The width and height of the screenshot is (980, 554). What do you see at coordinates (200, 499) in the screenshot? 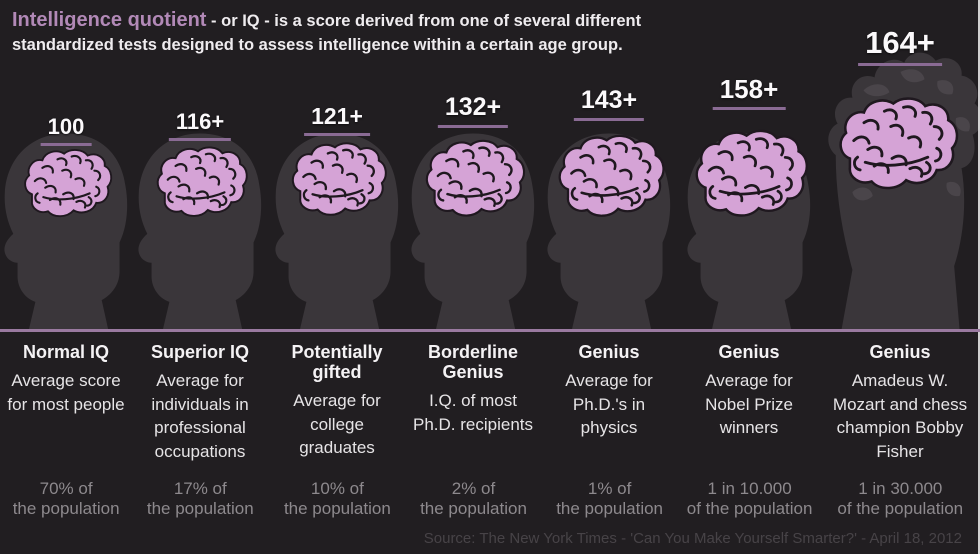
I see `population-stat: 17% of the population` at bounding box center [200, 499].